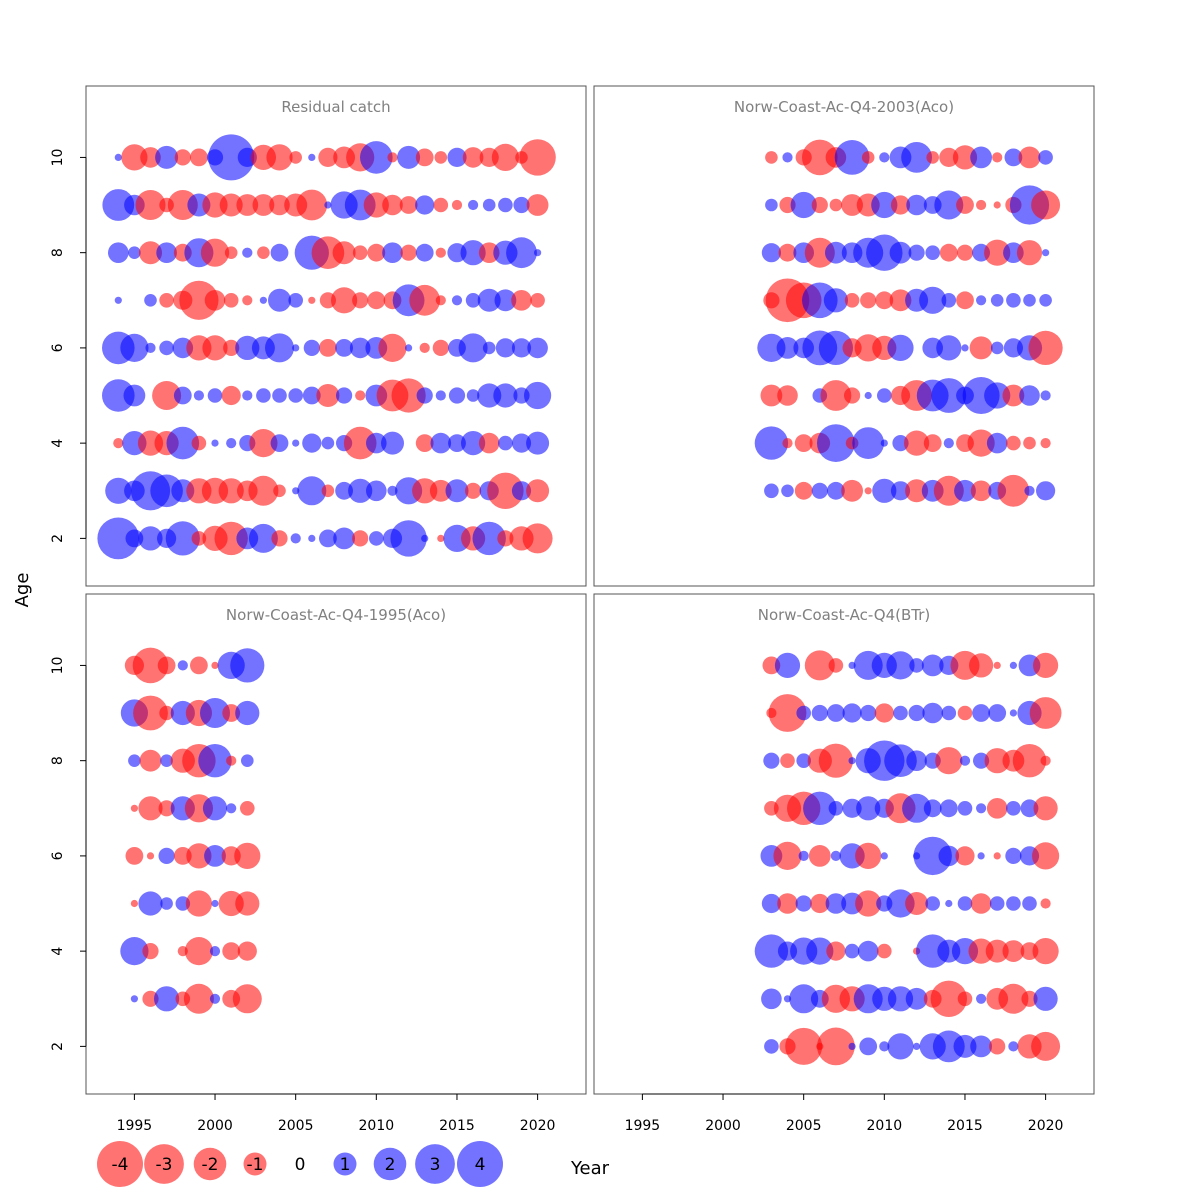 The image size is (1200, 1200). Describe the element at coordinates (844, 615) in the screenshot. I see `panel-title: Norw-Coast-Ac-Q4(BTr)` at that location.